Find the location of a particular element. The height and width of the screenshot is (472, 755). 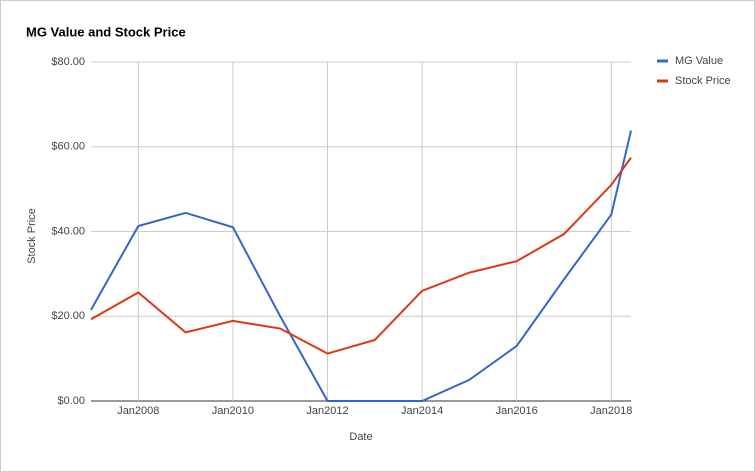

x-tick-label: Jan2012 is located at coordinates (327, 411).